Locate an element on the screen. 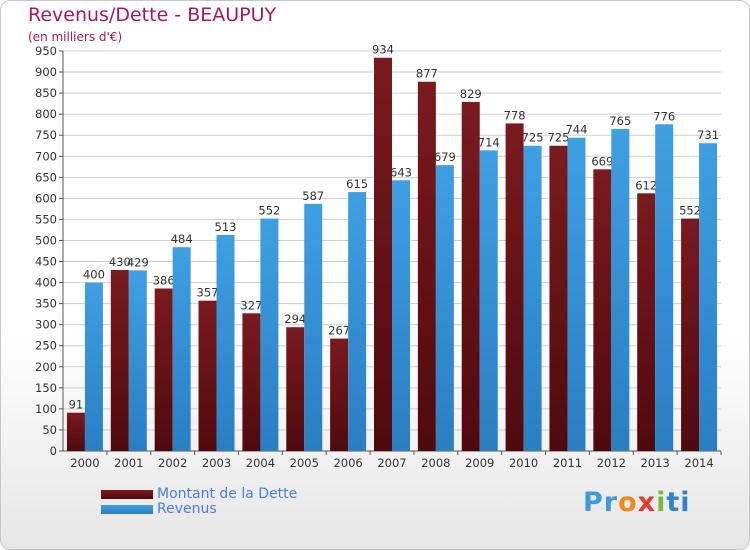 The image size is (750, 550). data-label-revenus: 484 is located at coordinates (182, 239).